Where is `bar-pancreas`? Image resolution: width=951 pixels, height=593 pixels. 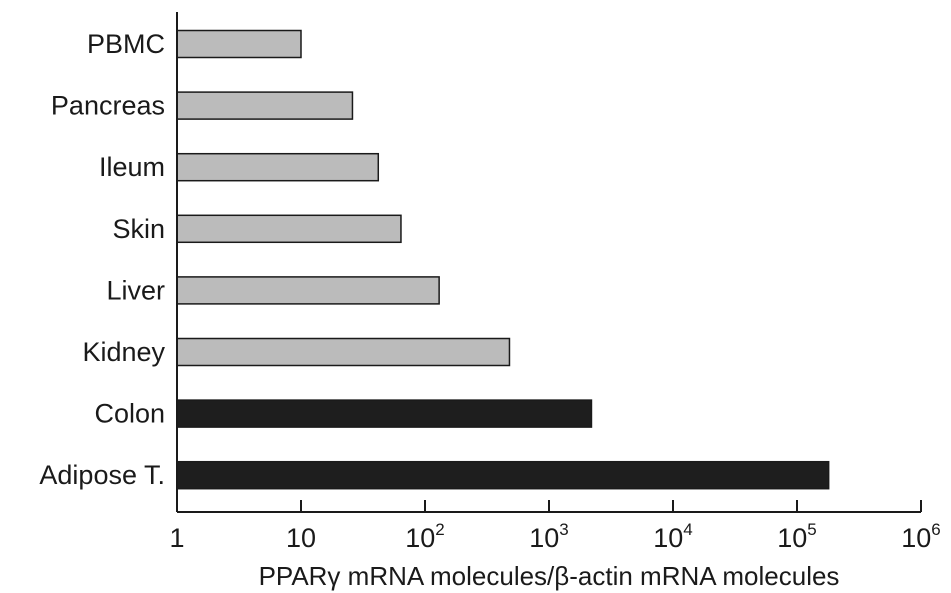 bar-pancreas is located at coordinates (265, 105).